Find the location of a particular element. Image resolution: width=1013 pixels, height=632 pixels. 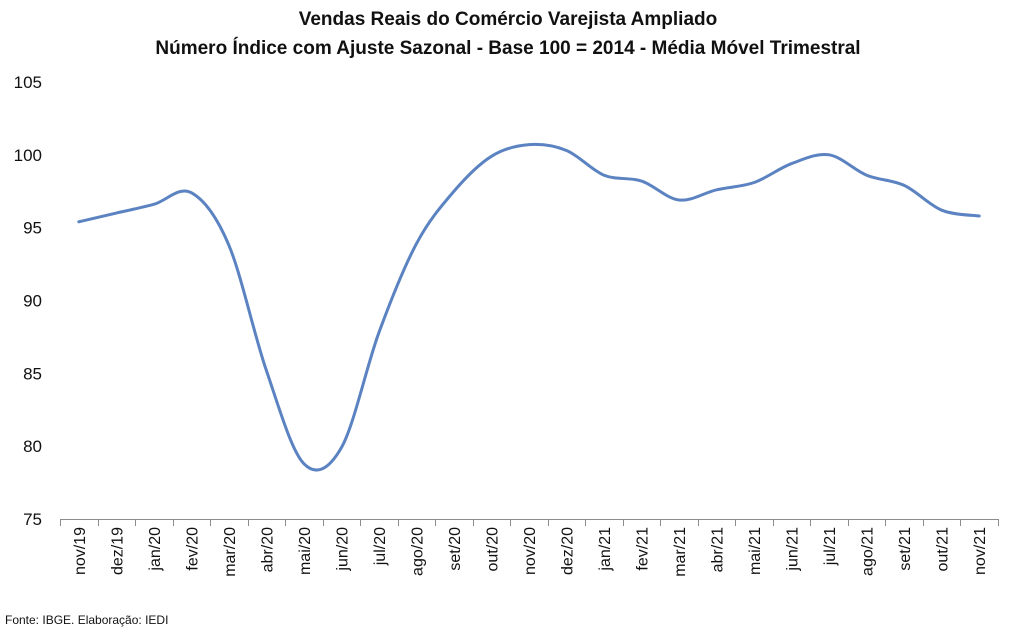

y-tick-label: 85 is located at coordinates (32, 373).